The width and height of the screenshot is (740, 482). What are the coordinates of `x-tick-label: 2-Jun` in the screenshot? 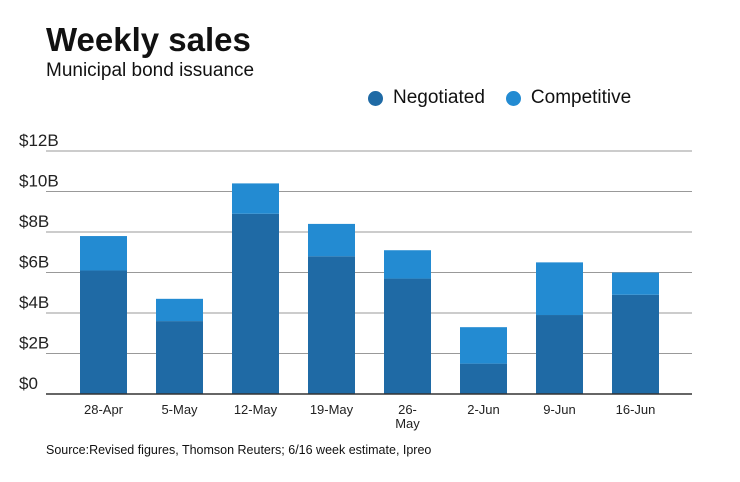 It's located at (483, 409).